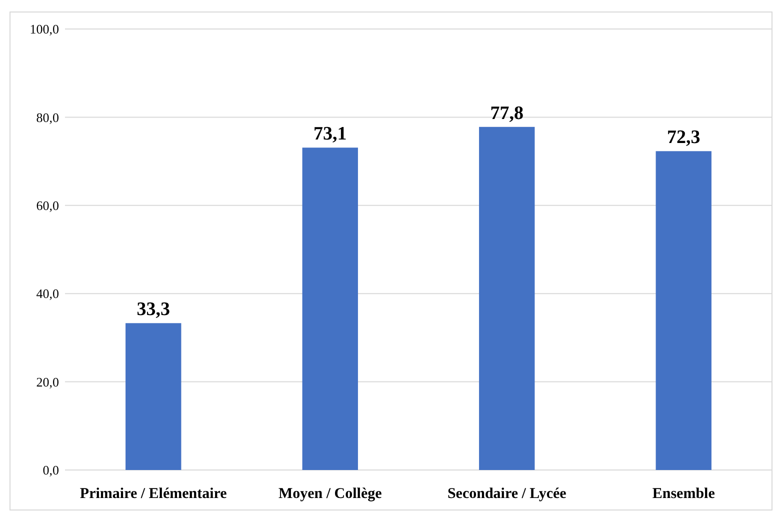 This screenshot has width=774, height=512. What do you see at coordinates (507, 494) in the screenshot?
I see `x-tick-label: Secondaire / Lycée` at bounding box center [507, 494].